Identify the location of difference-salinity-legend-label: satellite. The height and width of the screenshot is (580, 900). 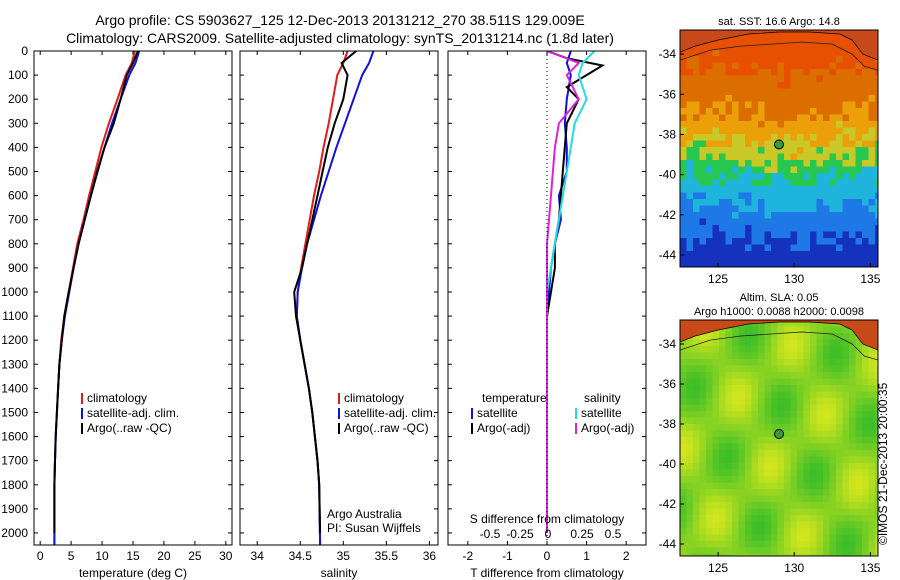
(601, 413).